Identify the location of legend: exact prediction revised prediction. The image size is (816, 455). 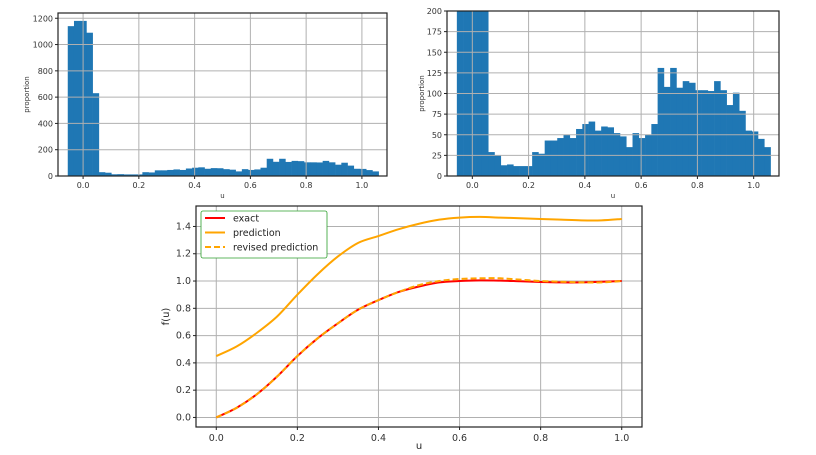
(264, 234).